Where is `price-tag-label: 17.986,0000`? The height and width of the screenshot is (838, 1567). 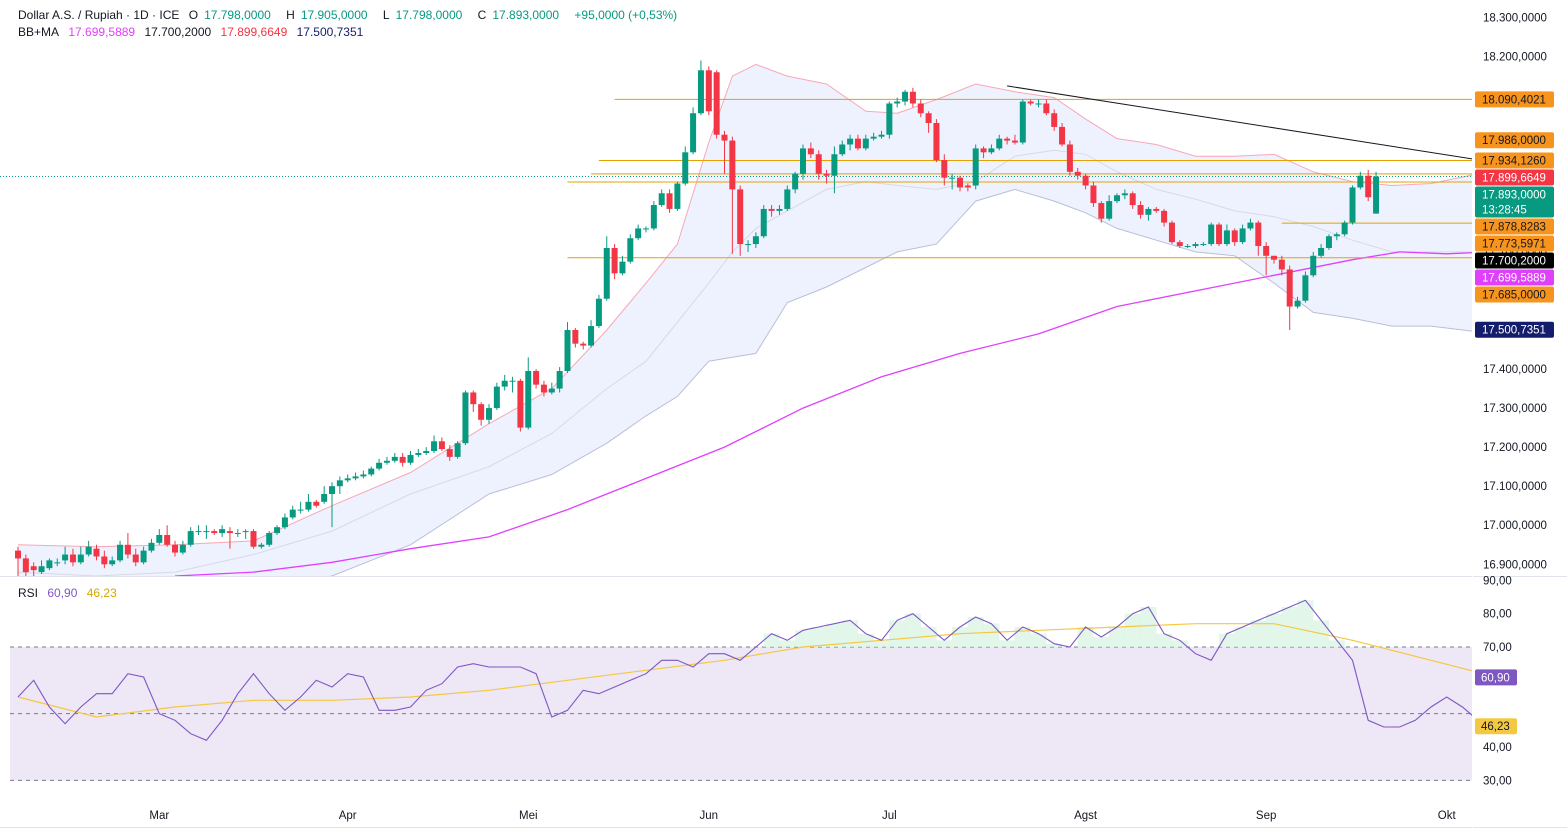 price-tag-label: 17.986,0000 is located at coordinates (1514, 141).